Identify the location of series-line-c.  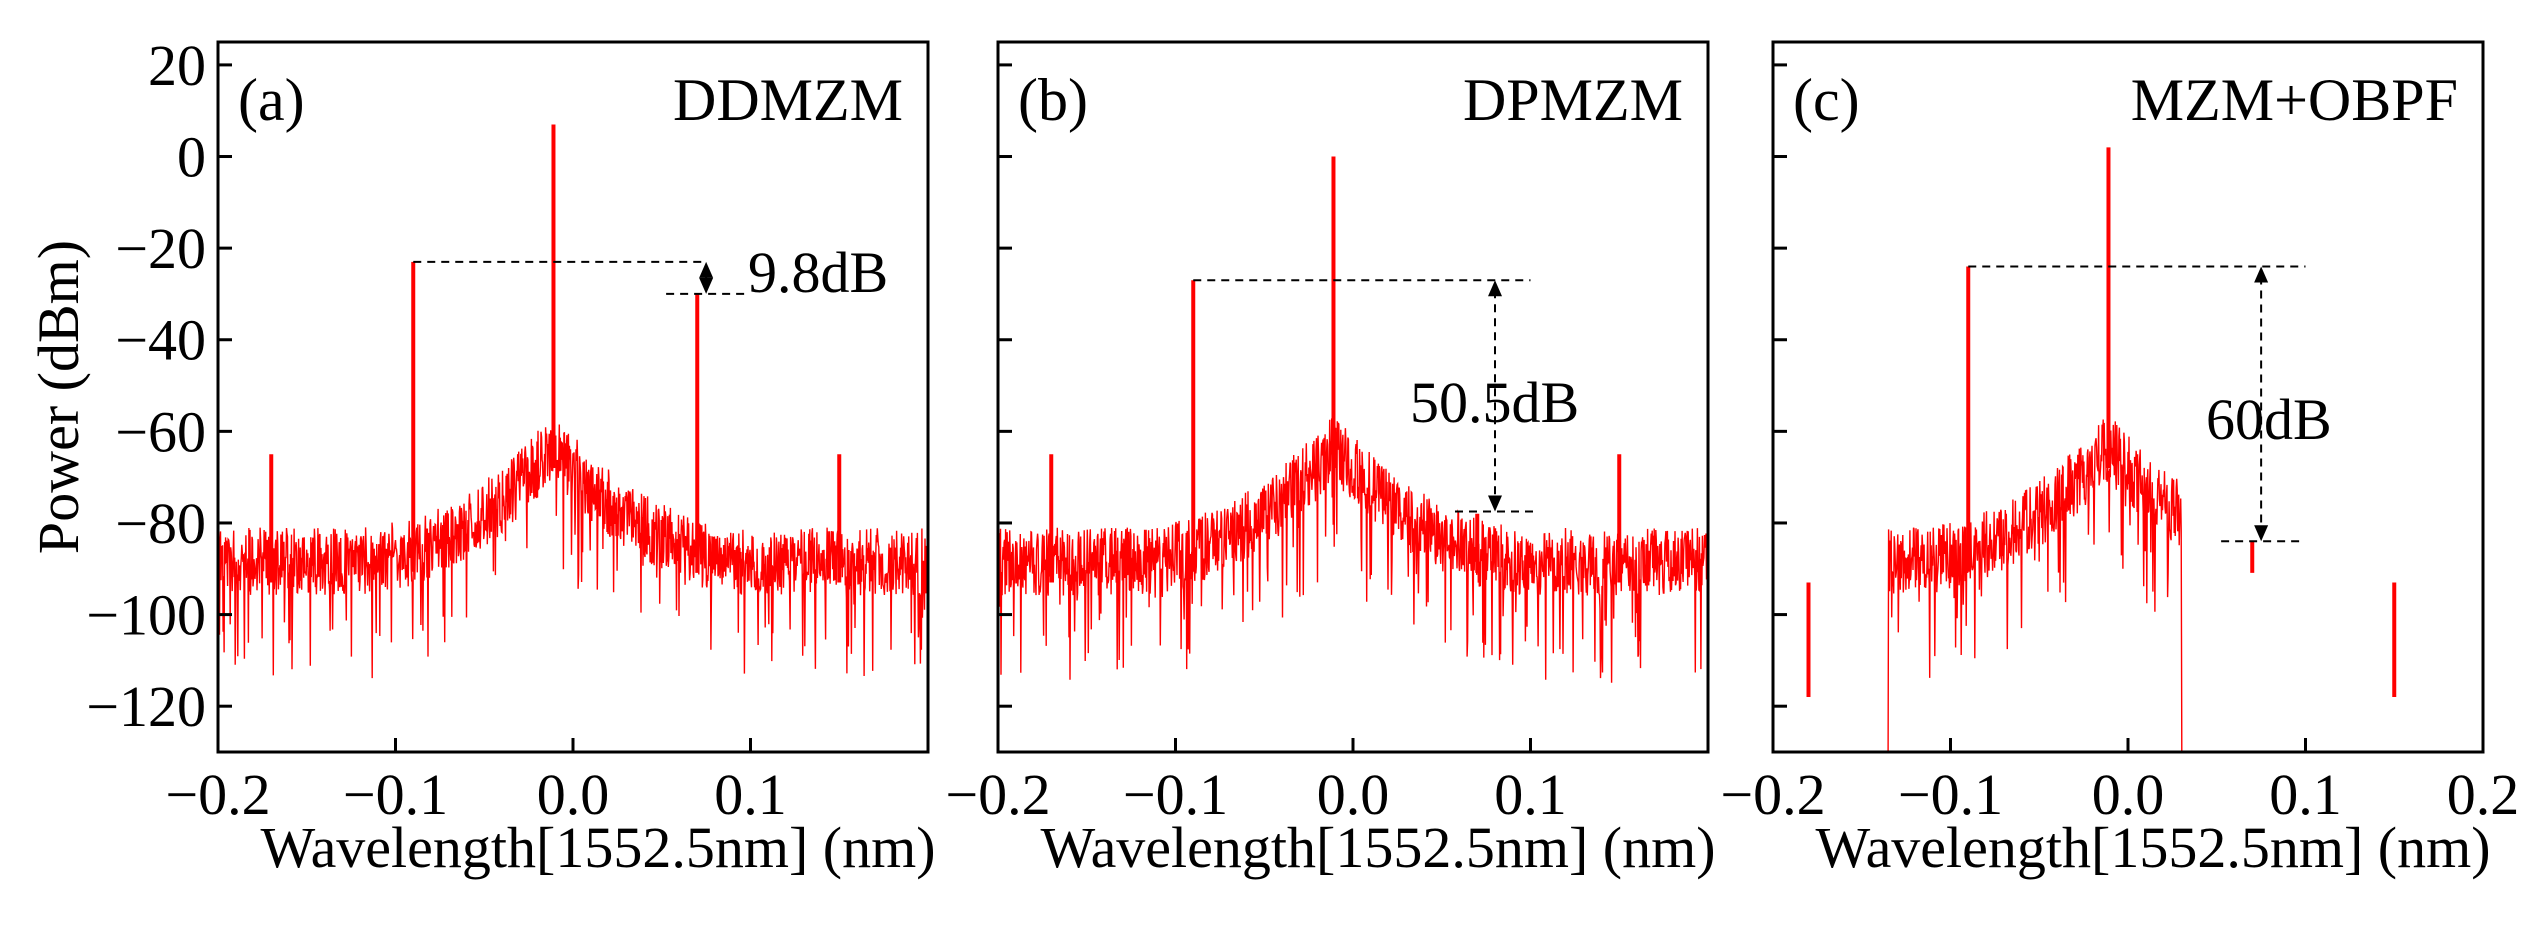
(2128, 586).